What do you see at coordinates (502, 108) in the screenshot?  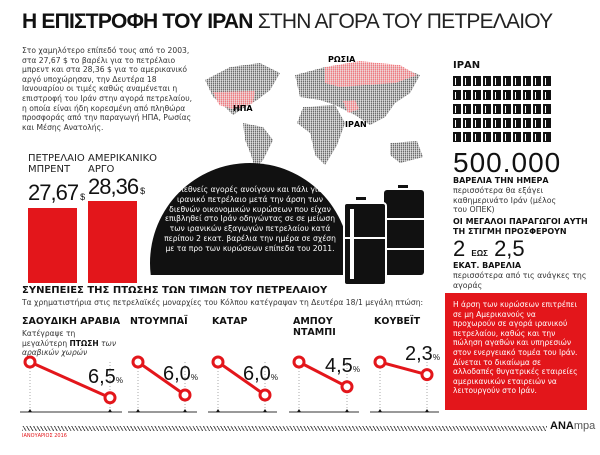 I see `barrel-icon-grid` at bounding box center [502, 108].